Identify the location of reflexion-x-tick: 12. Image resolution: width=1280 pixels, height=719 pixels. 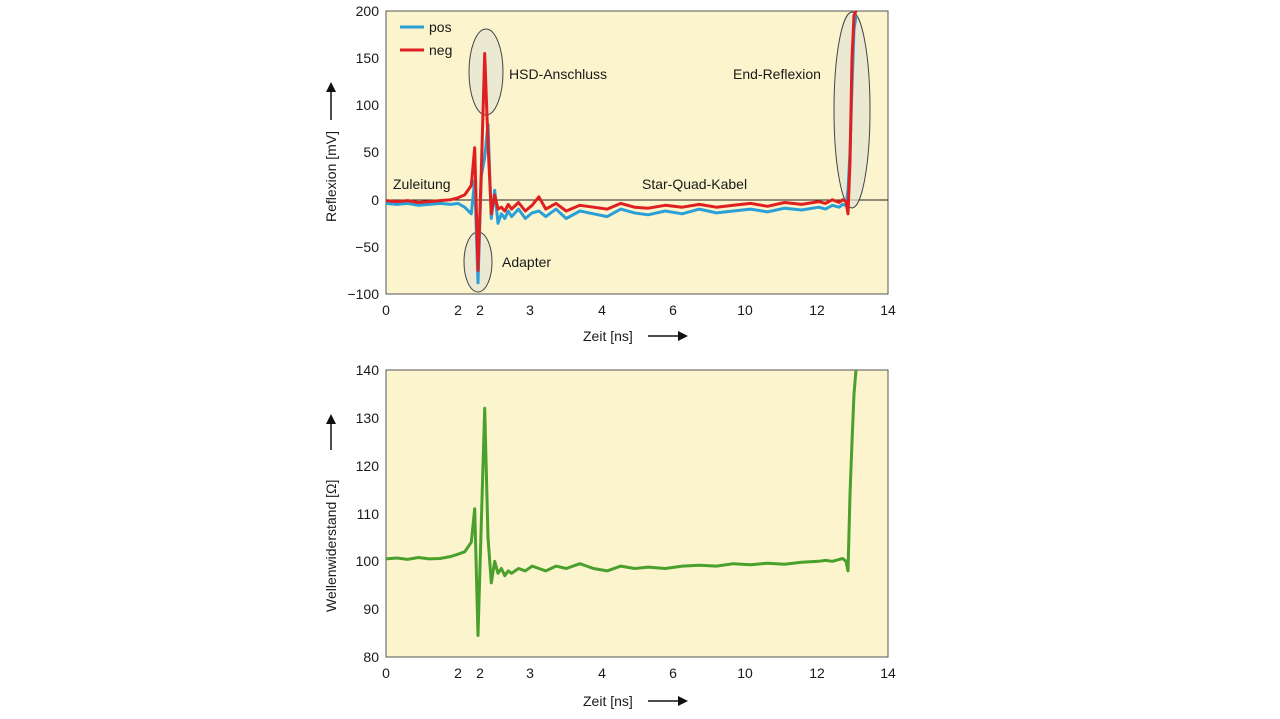
(817, 310).